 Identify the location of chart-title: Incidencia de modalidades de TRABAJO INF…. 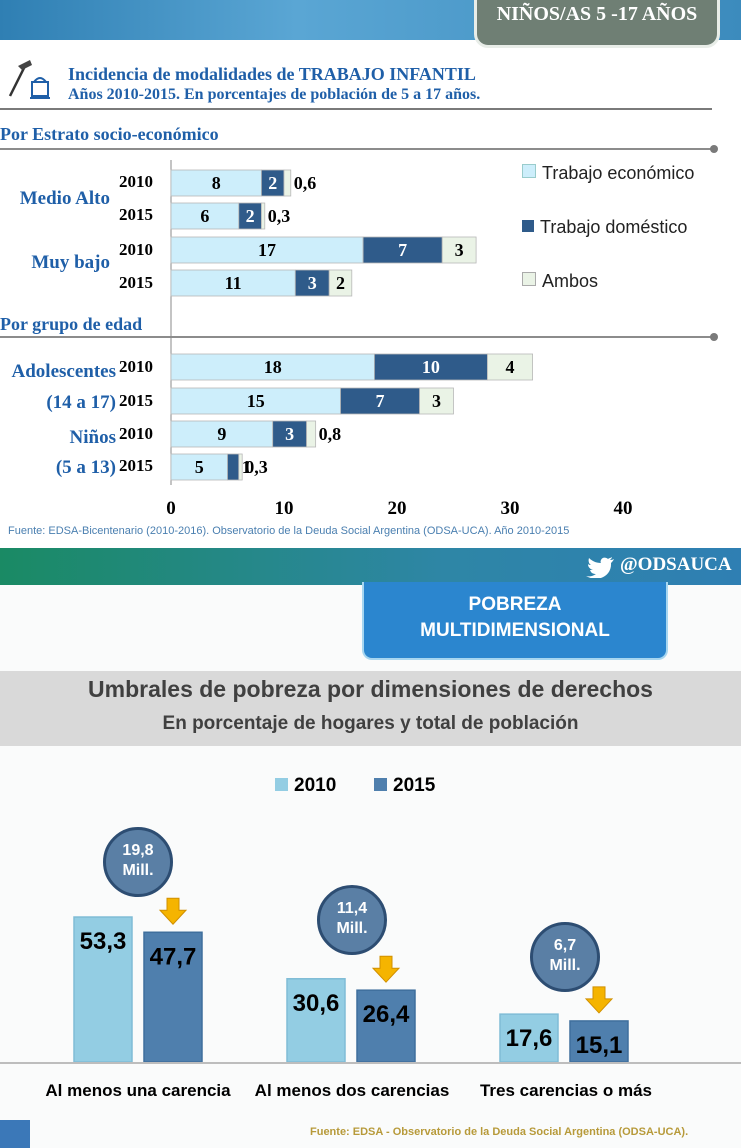
(272, 74).